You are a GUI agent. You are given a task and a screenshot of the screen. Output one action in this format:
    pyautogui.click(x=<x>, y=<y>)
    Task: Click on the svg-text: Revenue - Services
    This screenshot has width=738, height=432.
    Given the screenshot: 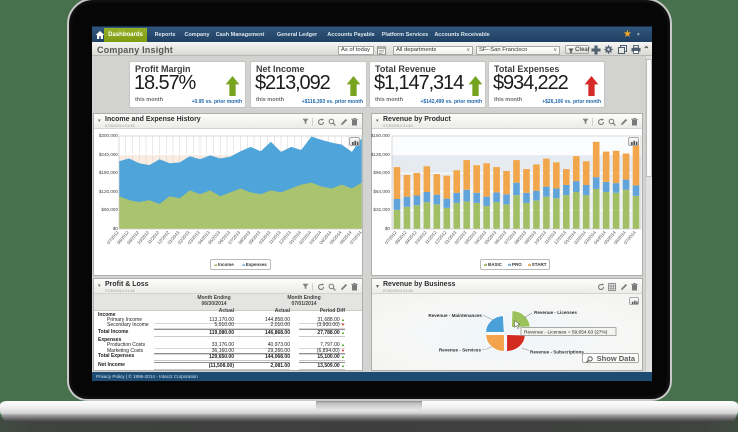 What is the action you would take?
    pyautogui.click(x=460, y=350)
    